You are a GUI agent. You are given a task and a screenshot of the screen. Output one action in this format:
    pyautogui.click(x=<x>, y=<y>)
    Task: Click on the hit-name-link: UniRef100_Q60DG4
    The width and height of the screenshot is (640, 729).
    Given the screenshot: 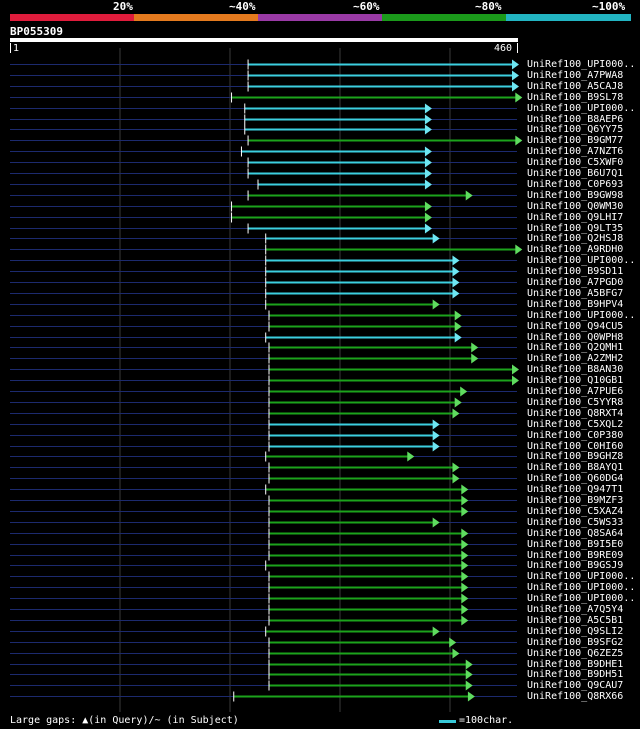 What is the action you would take?
    pyautogui.click(x=575, y=478)
    